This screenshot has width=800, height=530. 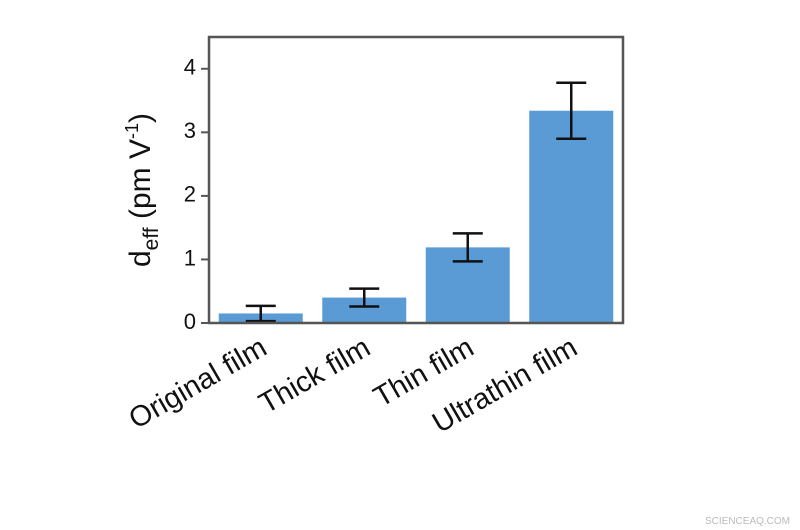 I want to click on y-tick-label: 0, so click(x=190, y=321).